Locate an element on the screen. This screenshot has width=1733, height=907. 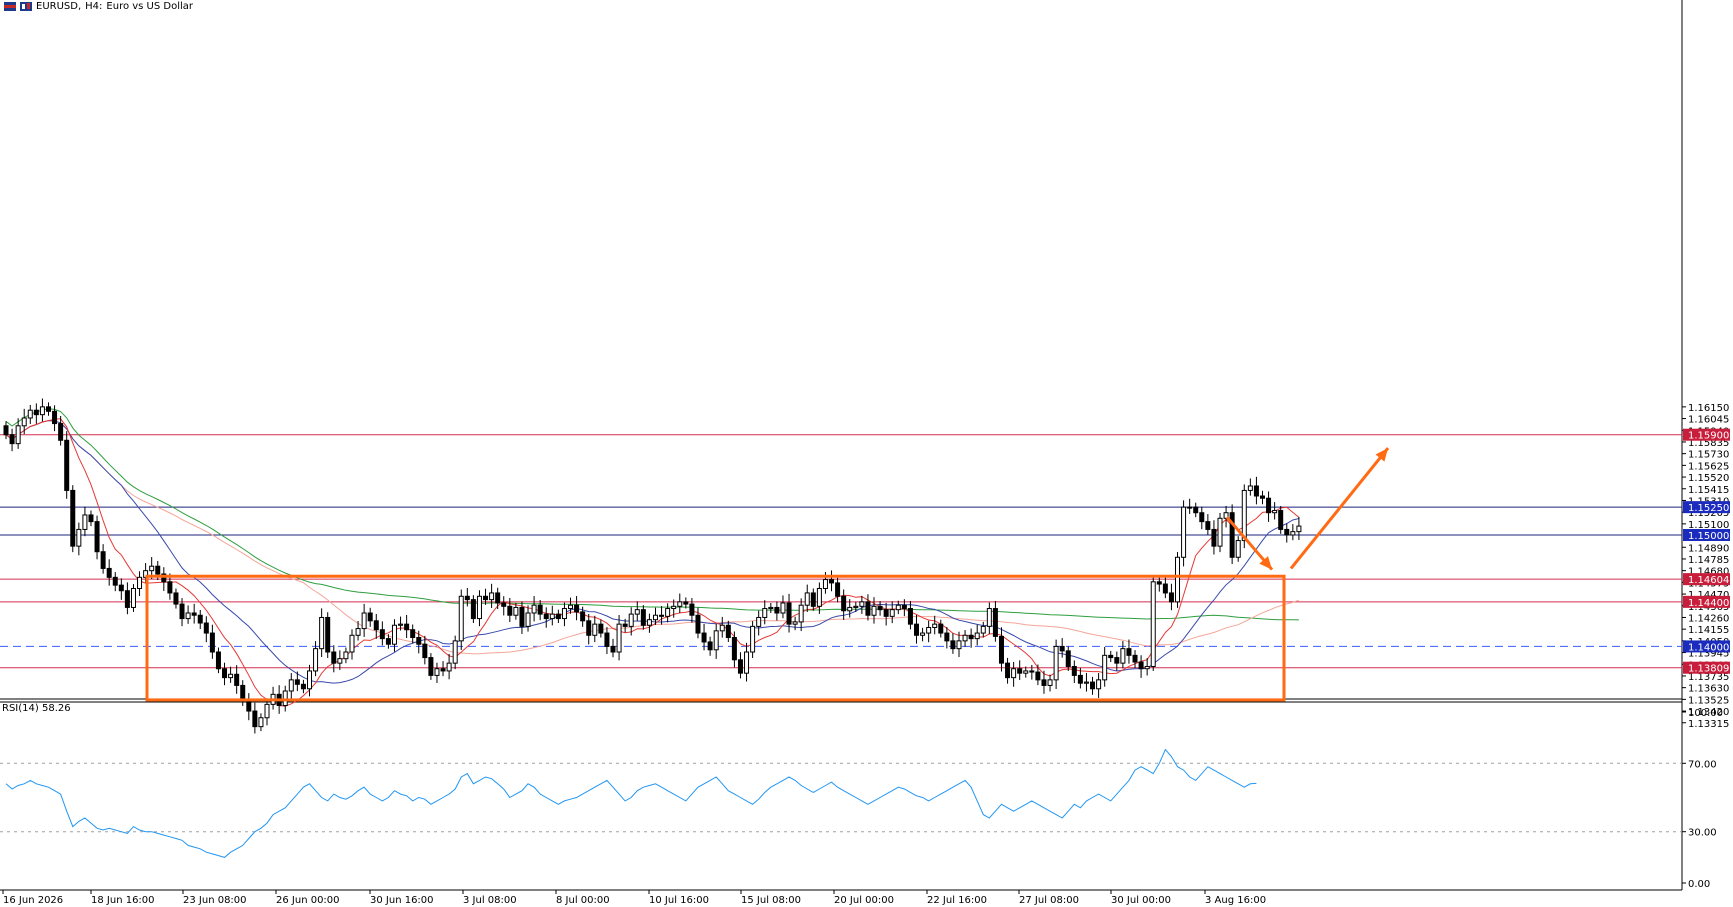
range-box is located at coordinates (715, 638).